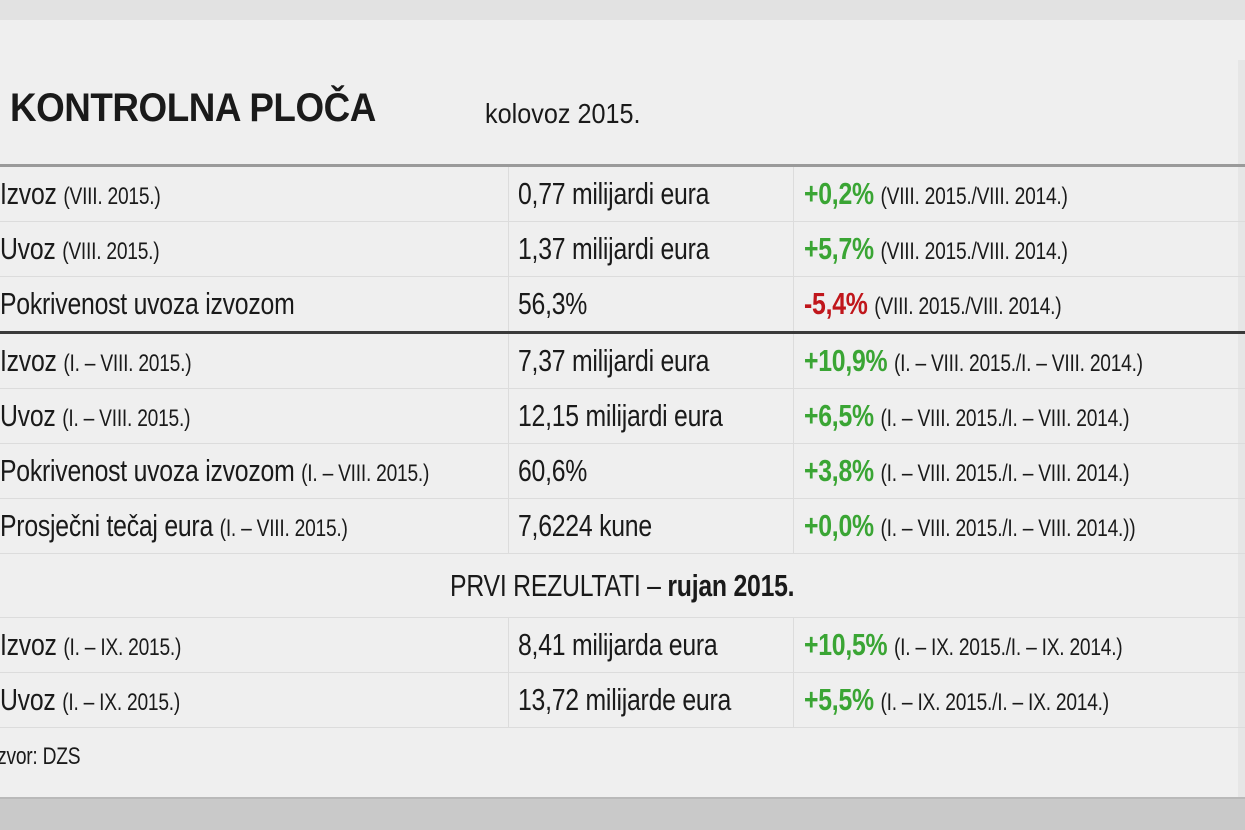 This screenshot has height=830, width=1245. I want to click on value-cell: 7,37 milijardi eura, so click(651, 361).